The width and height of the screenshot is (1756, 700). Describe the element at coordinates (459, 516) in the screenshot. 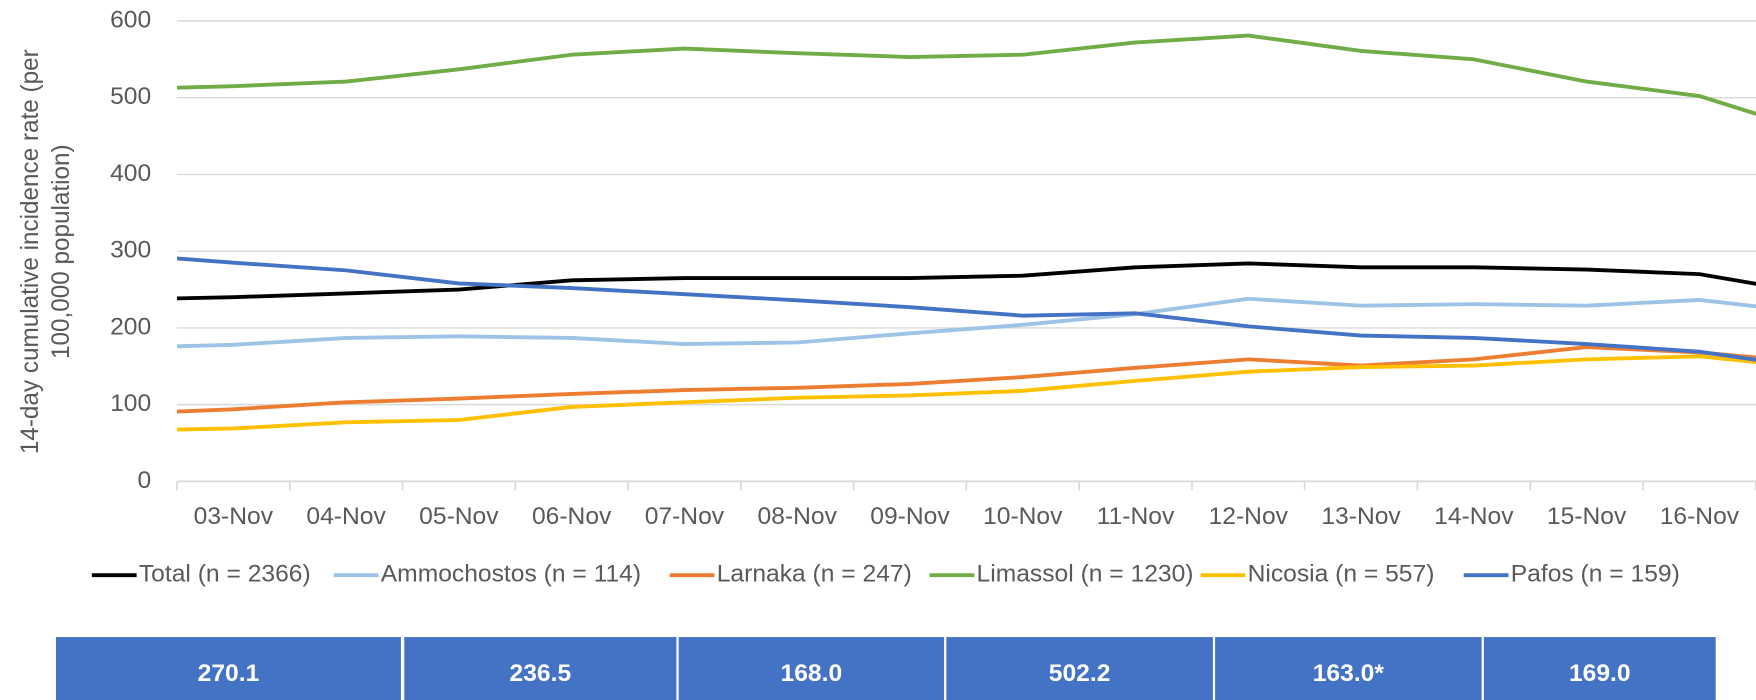

I see `x-tick-label: 05-Nov` at that location.